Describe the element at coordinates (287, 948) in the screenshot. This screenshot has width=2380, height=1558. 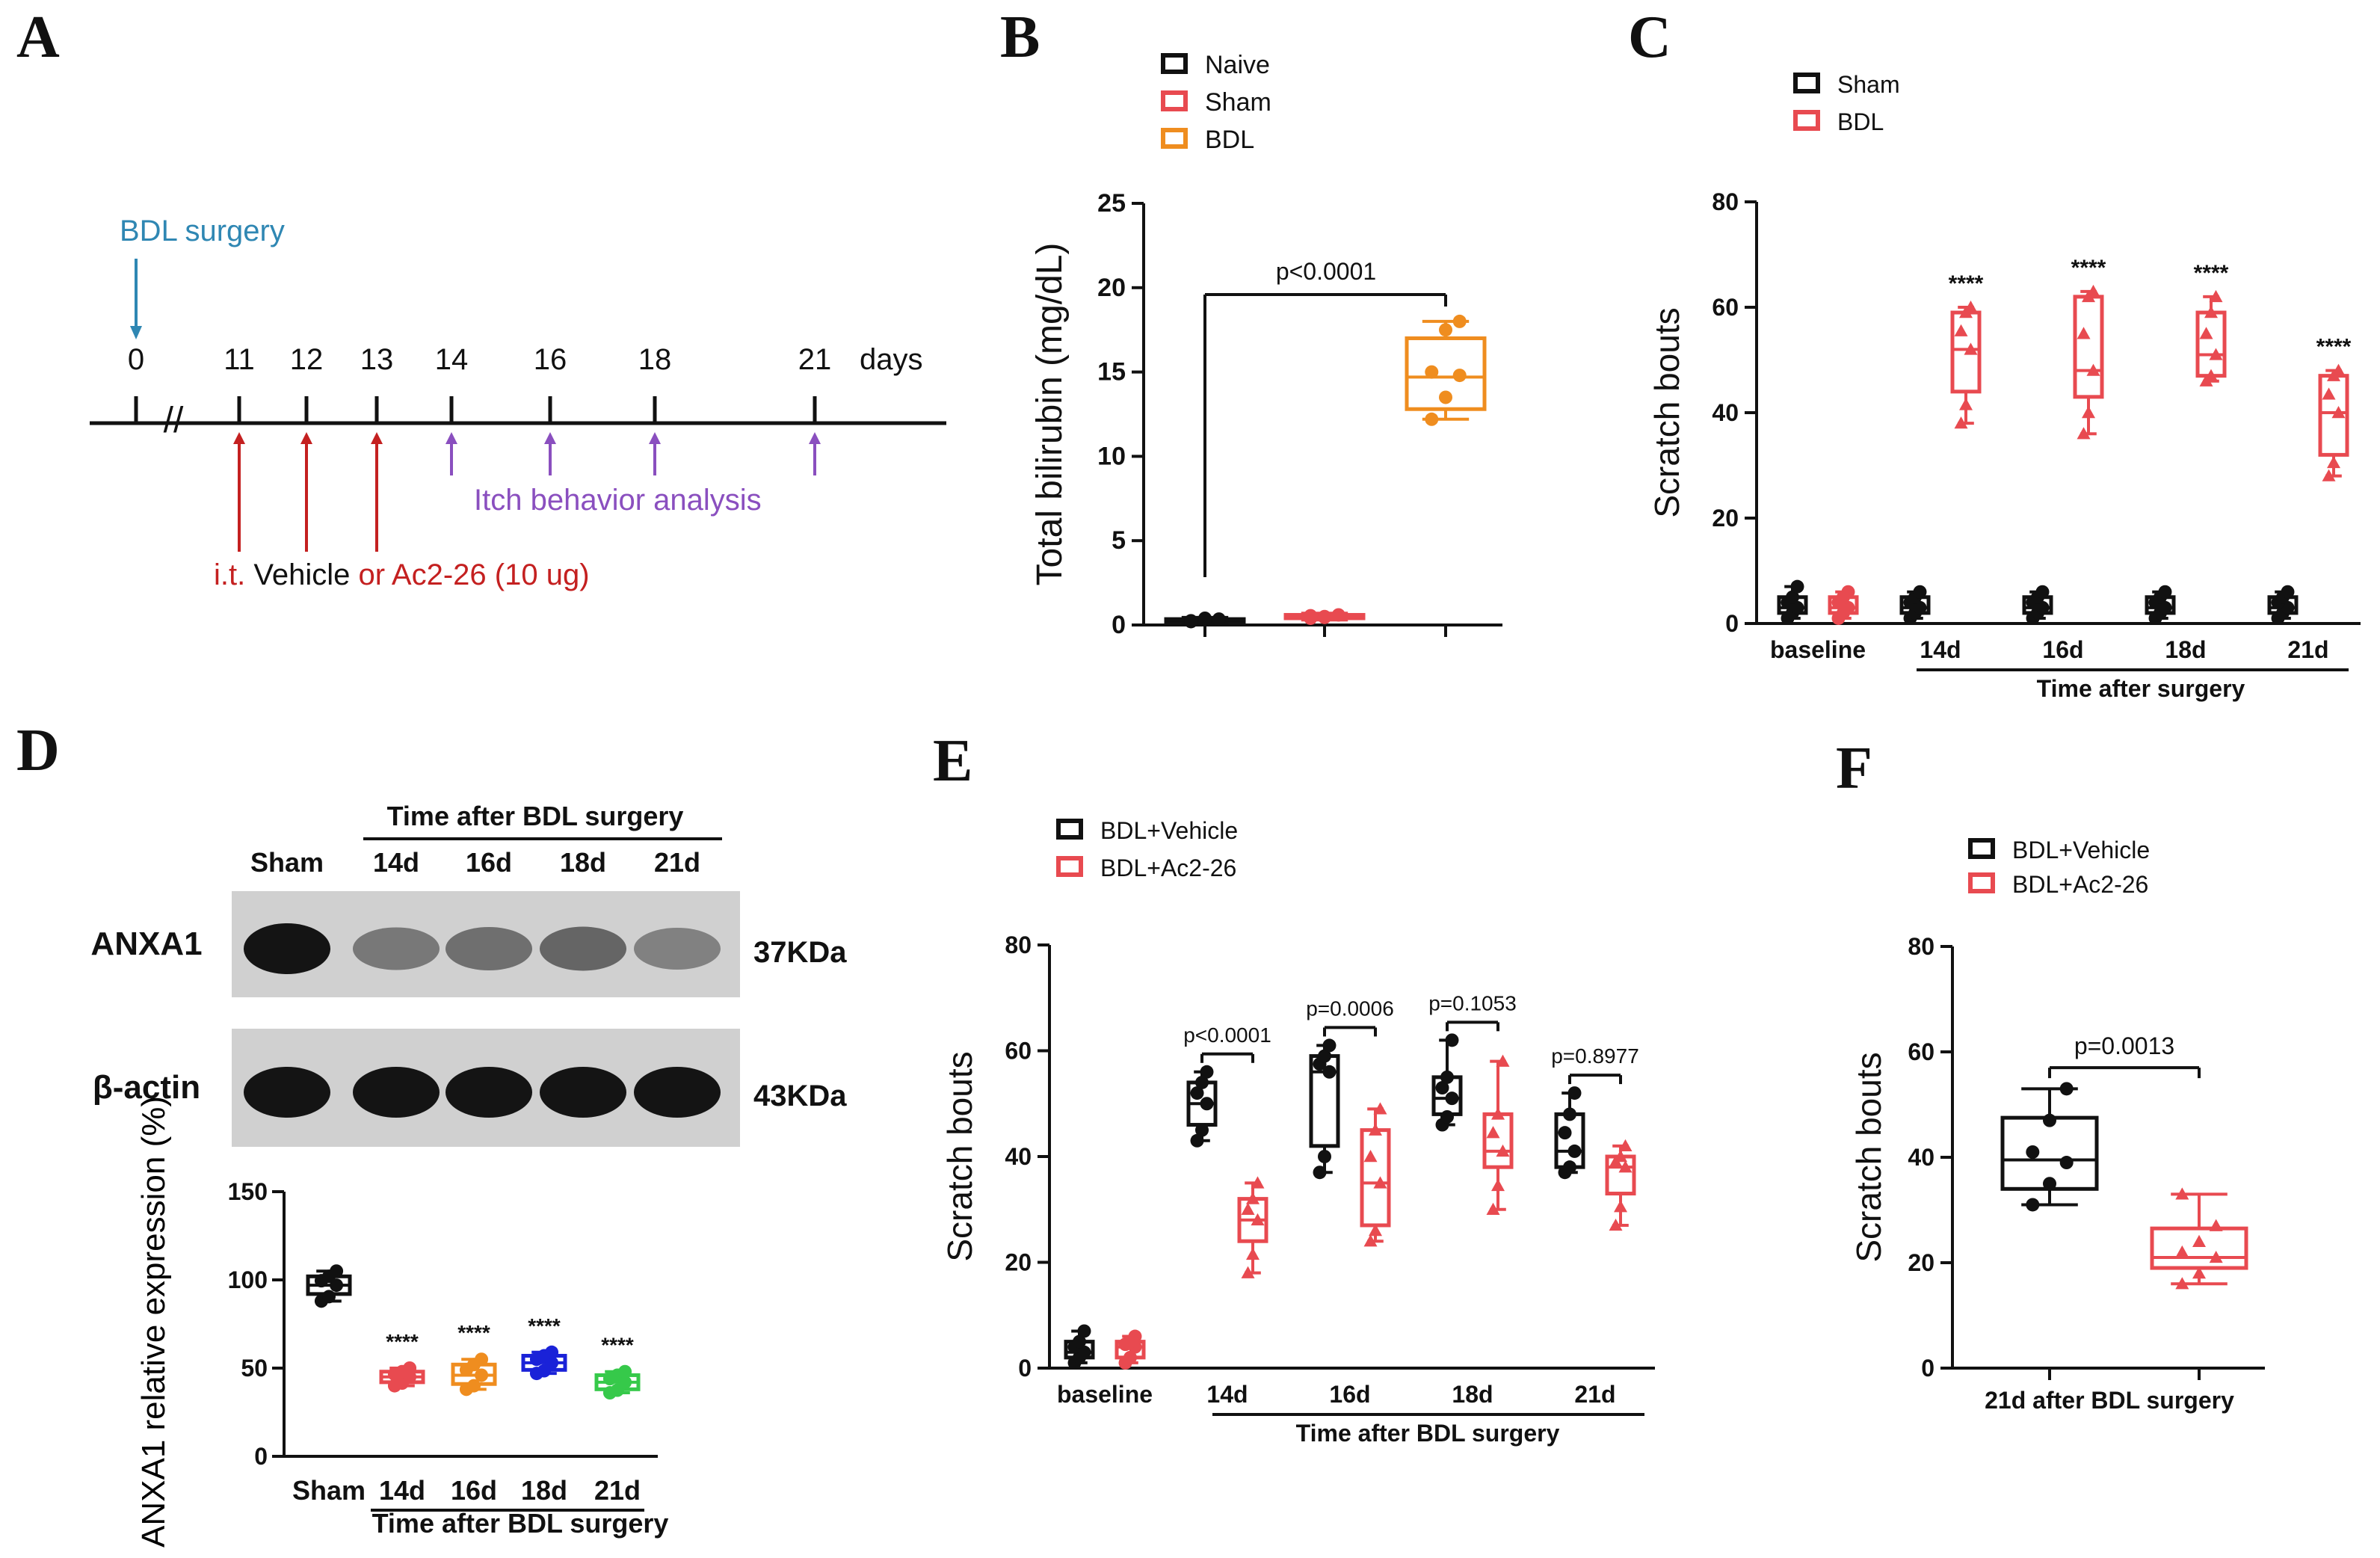
I see `blot-band` at that location.